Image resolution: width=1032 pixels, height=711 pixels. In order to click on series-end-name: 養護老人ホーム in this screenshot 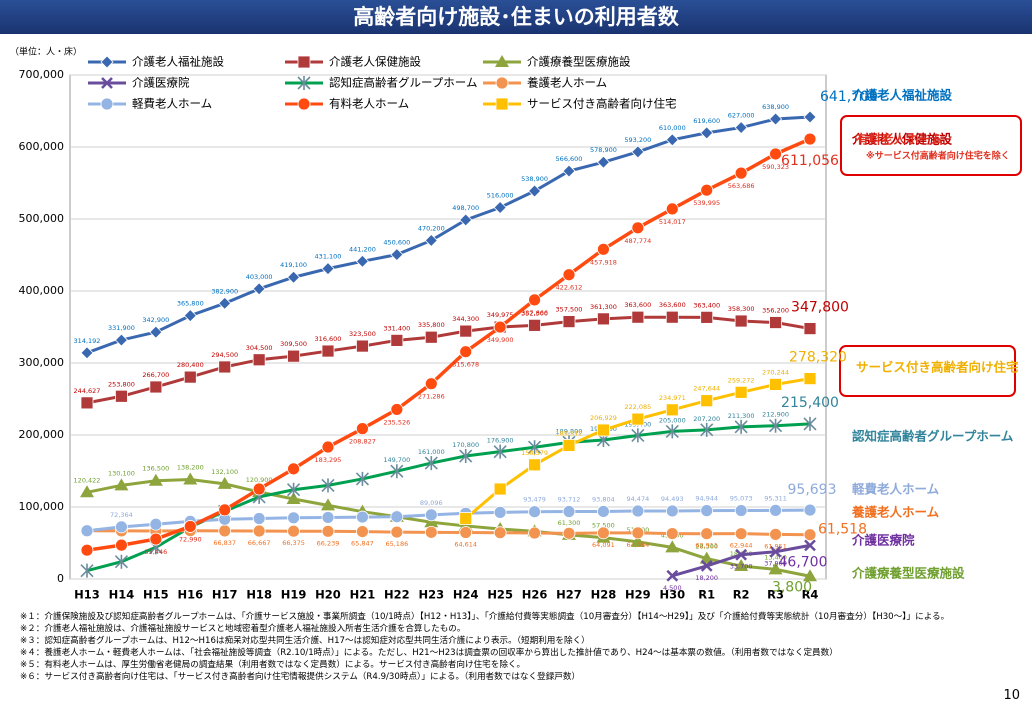, I will do `click(895, 512)`.